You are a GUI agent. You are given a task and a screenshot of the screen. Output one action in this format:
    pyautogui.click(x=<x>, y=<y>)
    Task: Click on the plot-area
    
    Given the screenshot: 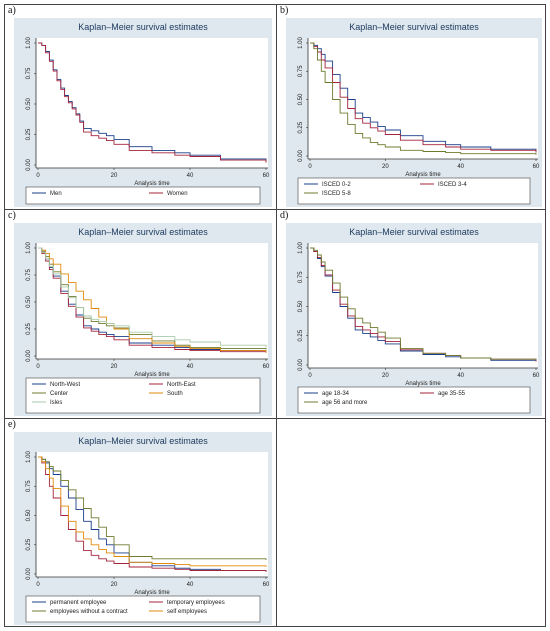 What is the action you would take?
    pyautogui.click(x=423, y=305)
    